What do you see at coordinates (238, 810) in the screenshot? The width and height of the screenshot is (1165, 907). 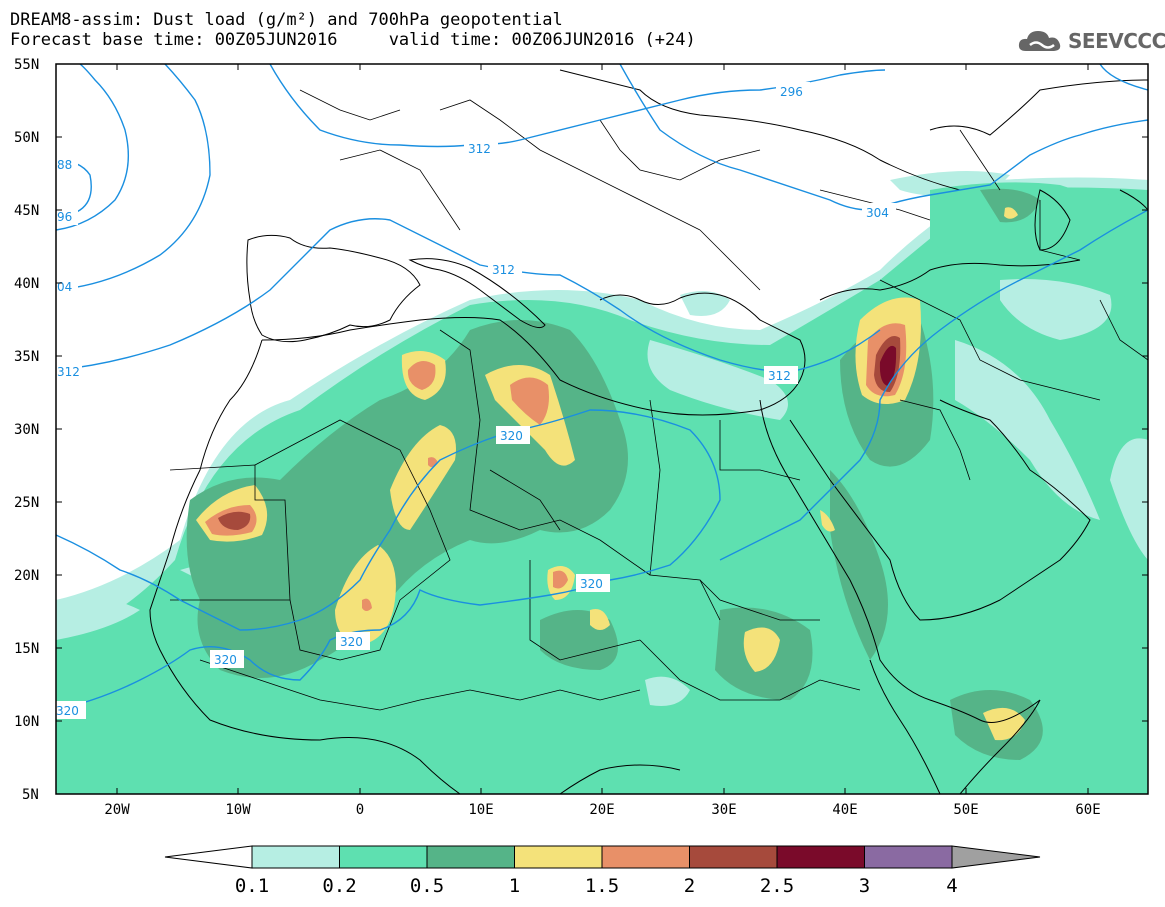 I see `lon-label: 10W` at bounding box center [238, 810].